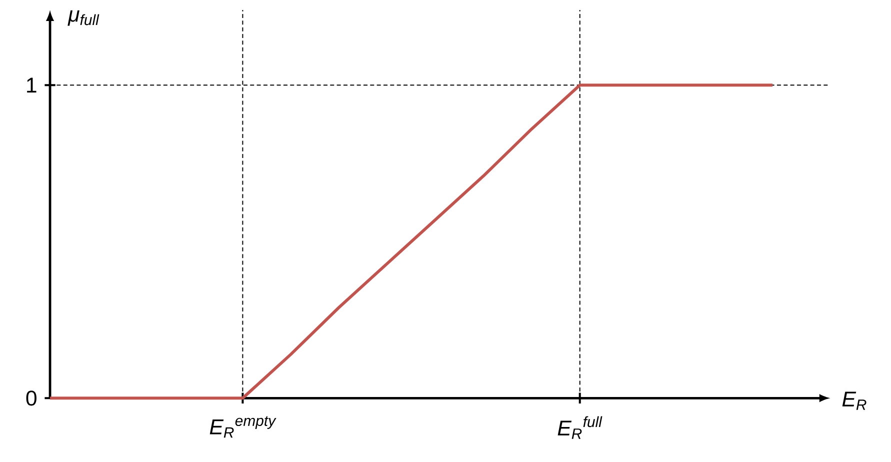  What do you see at coordinates (854, 401) in the screenshot?
I see `x-axis-title: E$_{R}$` at bounding box center [854, 401].